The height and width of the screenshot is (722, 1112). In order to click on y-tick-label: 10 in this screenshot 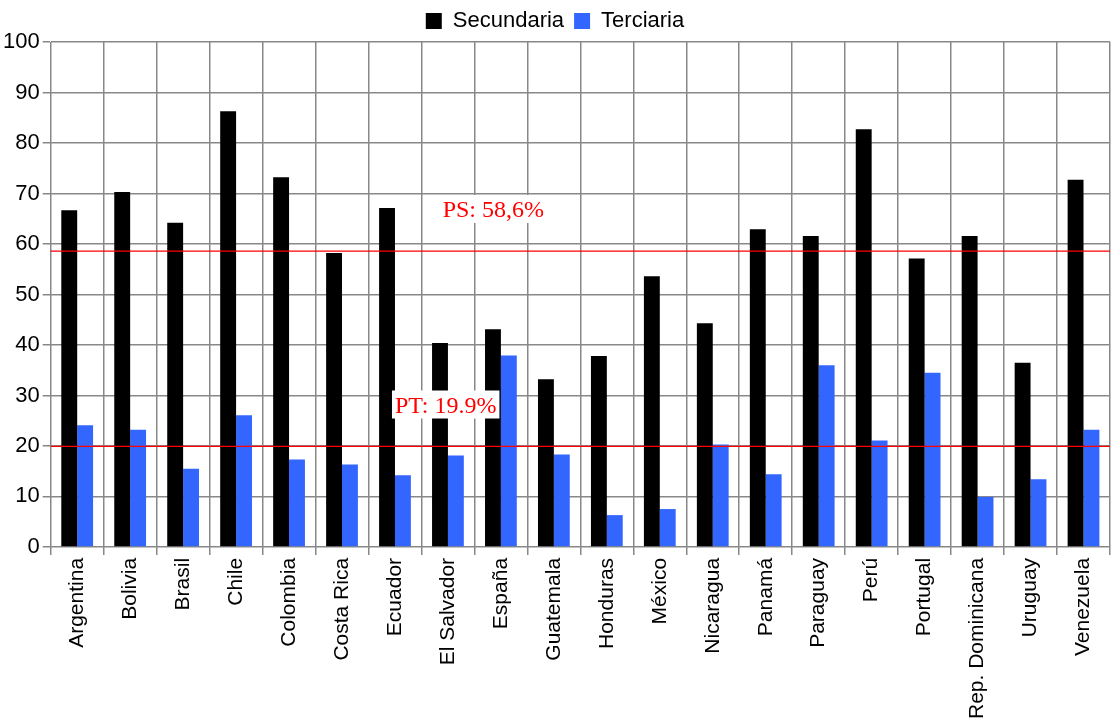, I will do `click(27, 495)`.